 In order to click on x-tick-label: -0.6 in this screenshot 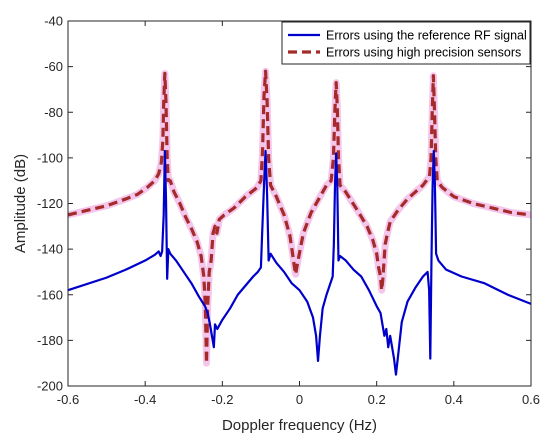, I will do `click(68, 399)`.